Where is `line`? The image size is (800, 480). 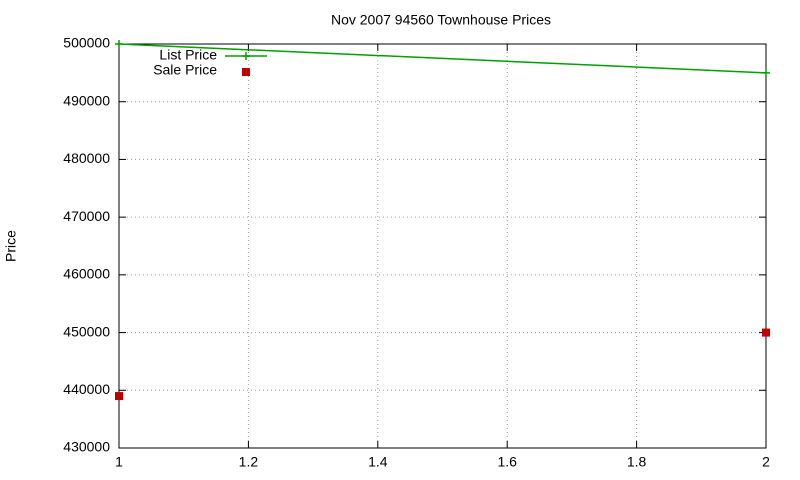
line is located at coordinates (442, 58).